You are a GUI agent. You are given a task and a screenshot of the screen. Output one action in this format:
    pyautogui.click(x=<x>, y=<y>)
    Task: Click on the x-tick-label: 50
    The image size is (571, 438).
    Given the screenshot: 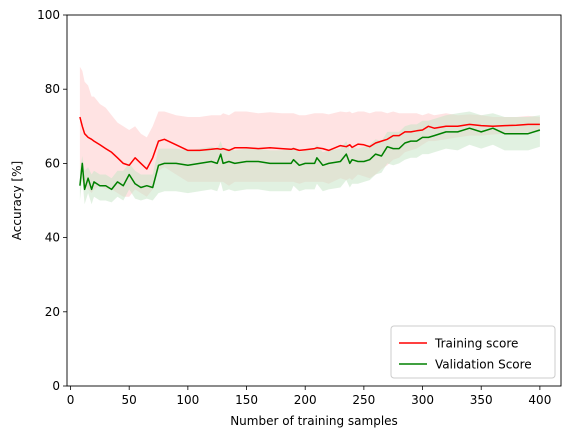 What is the action you would take?
    pyautogui.click(x=129, y=400)
    